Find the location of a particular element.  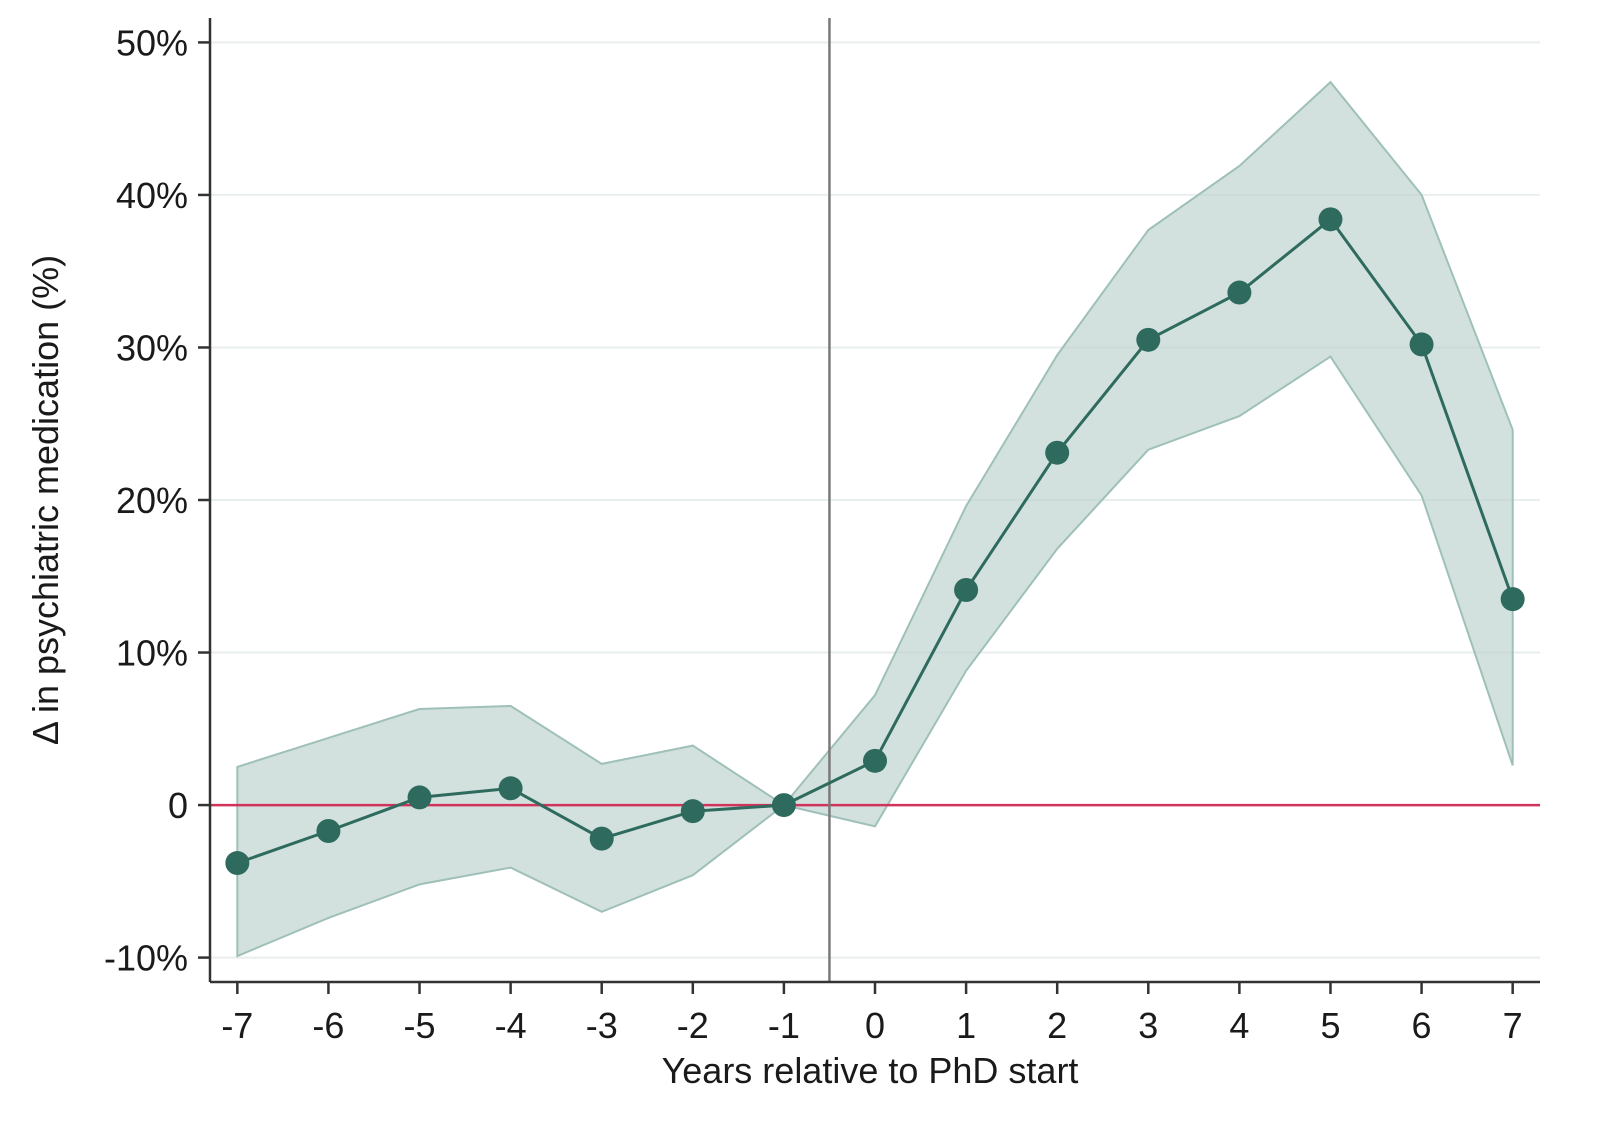

x-tick-label: -1 is located at coordinates (784, 1025).